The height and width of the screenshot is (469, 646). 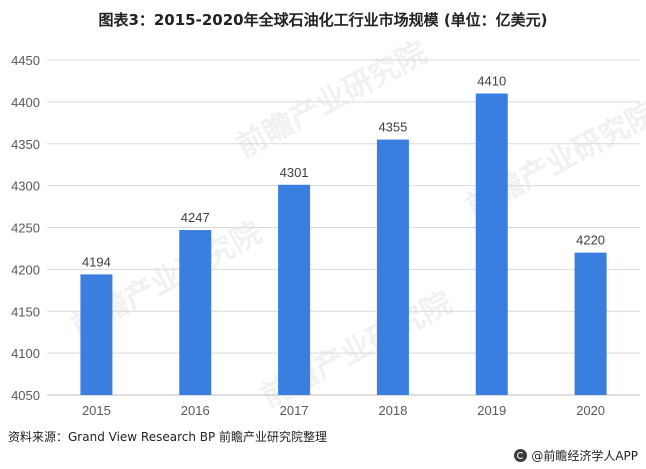 What do you see at coordinates (195, 410) in the screenshot?
I see `x-tick-label: 2016` at bounding box center [195, 410].